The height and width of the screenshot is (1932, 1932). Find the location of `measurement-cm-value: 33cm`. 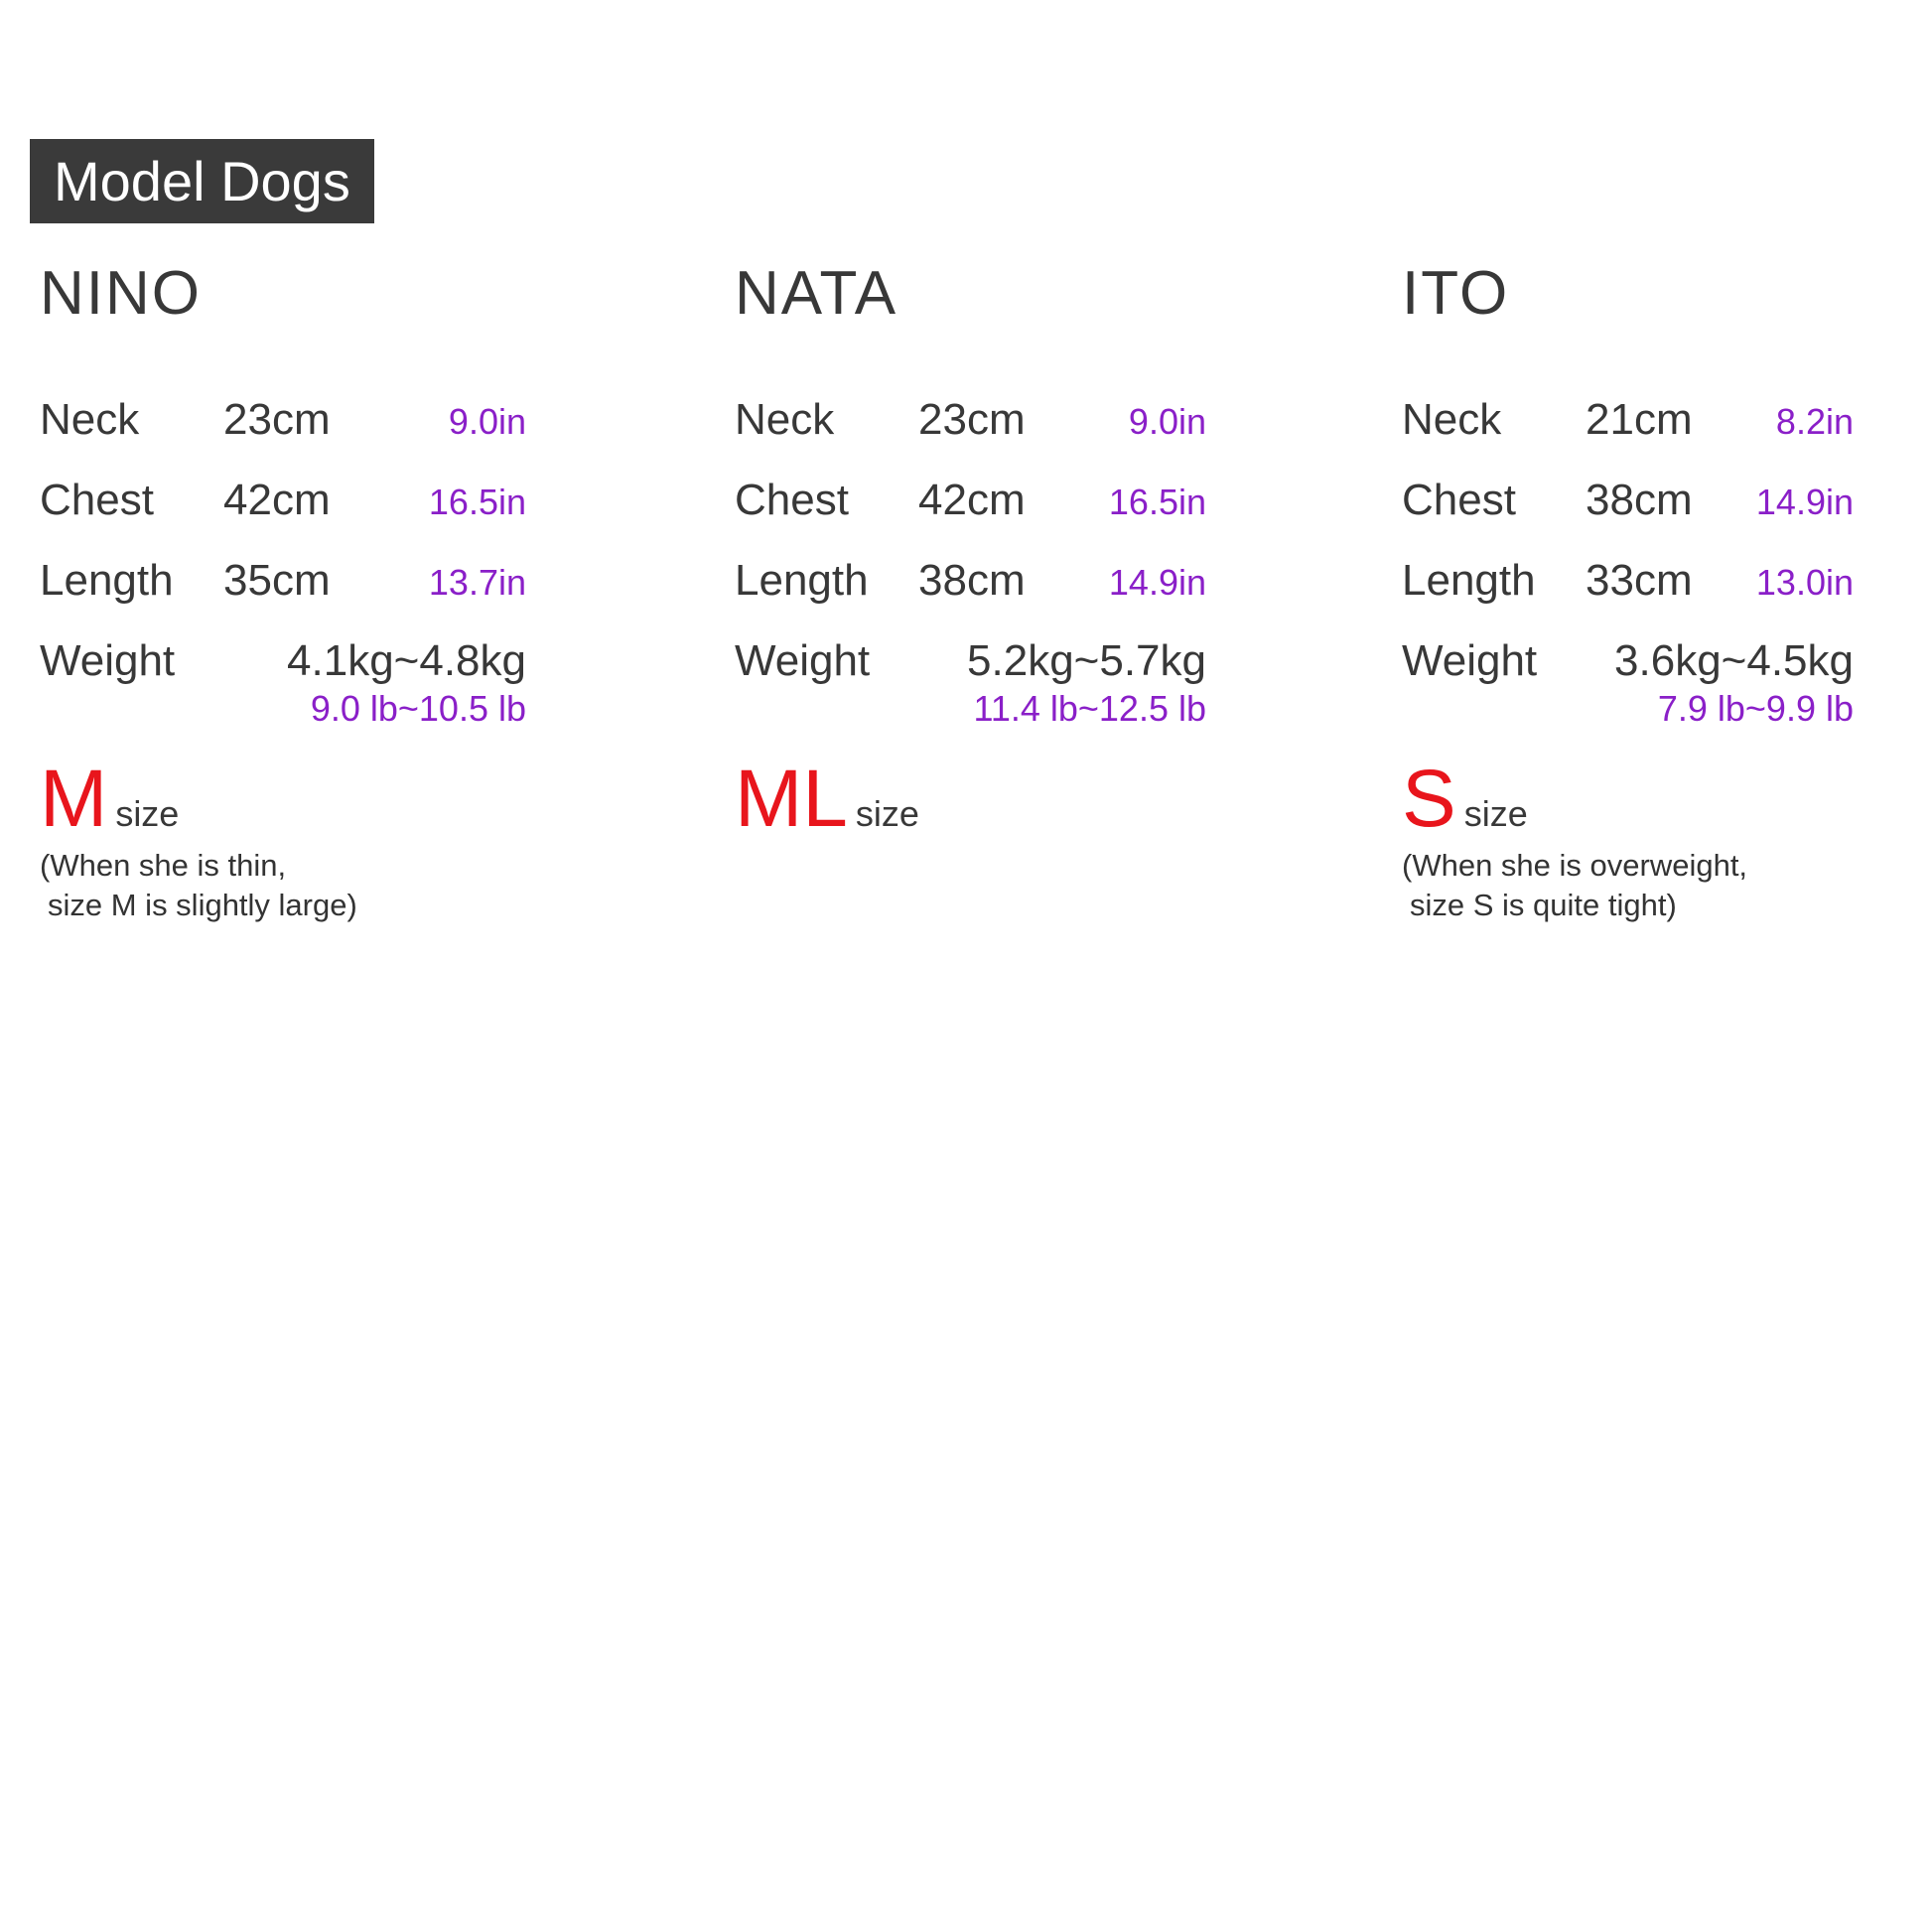

measurement-cm-value: 33cm is located at coordinates (1640, 581).